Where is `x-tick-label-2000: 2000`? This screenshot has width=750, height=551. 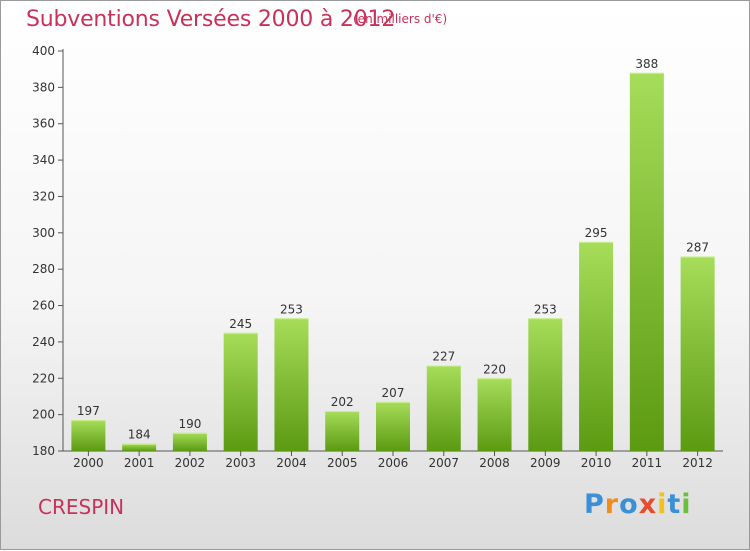
x-tick-label-2000: 2000 is located at coordinates (88, 463).